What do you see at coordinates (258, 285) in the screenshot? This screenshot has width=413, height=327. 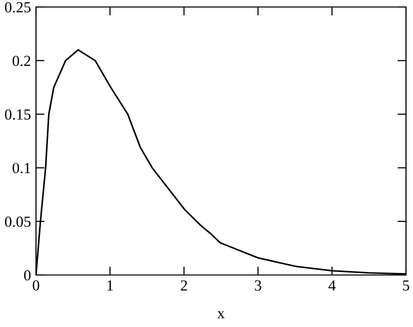 I see `x-tick-label: 3` at bounding box center [258, 285].